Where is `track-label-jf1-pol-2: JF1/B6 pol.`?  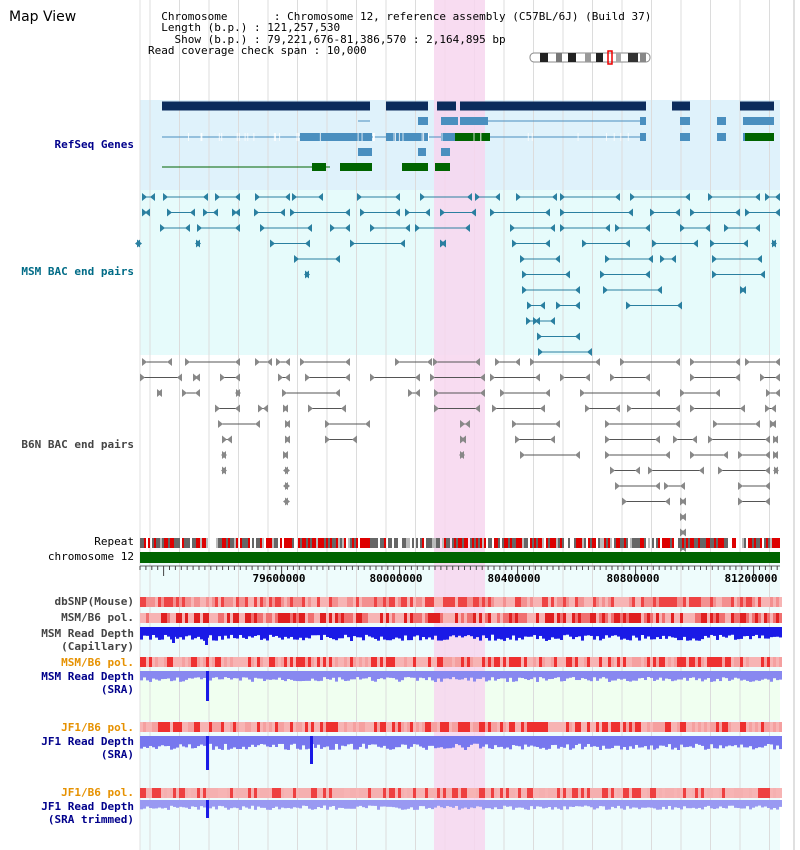
track-label-jf1-pol-2: JF1/B6 pol. is located at coordinates (97, 792).